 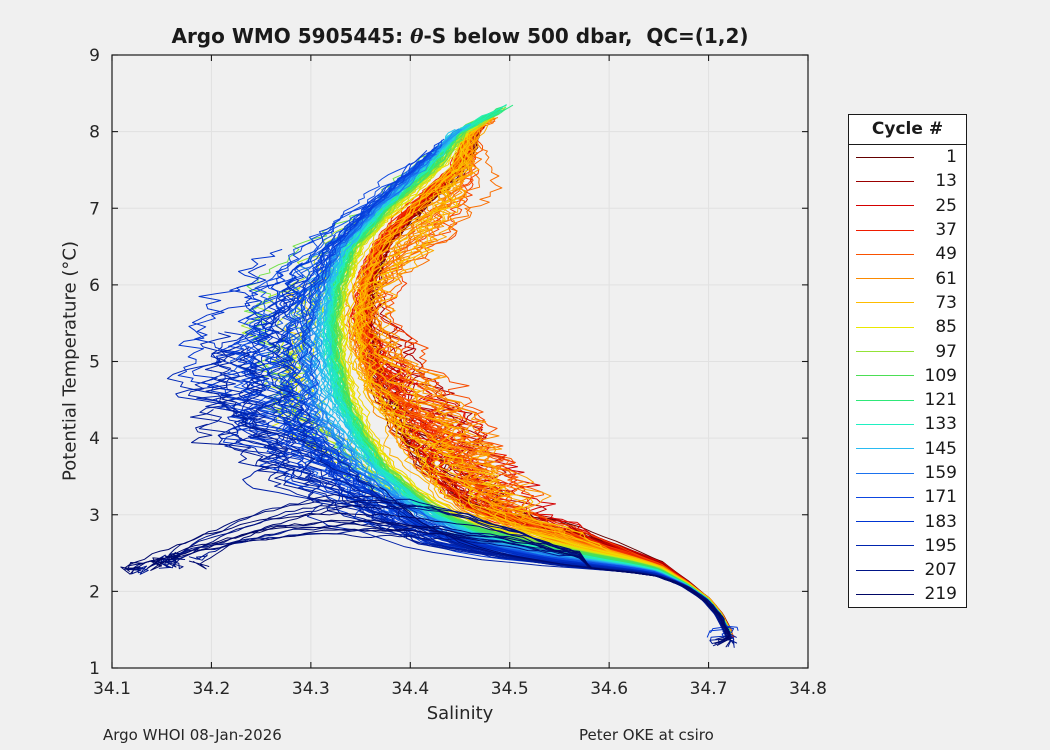 I want to click on legend-entry: 25, so click(x=907, y=206).